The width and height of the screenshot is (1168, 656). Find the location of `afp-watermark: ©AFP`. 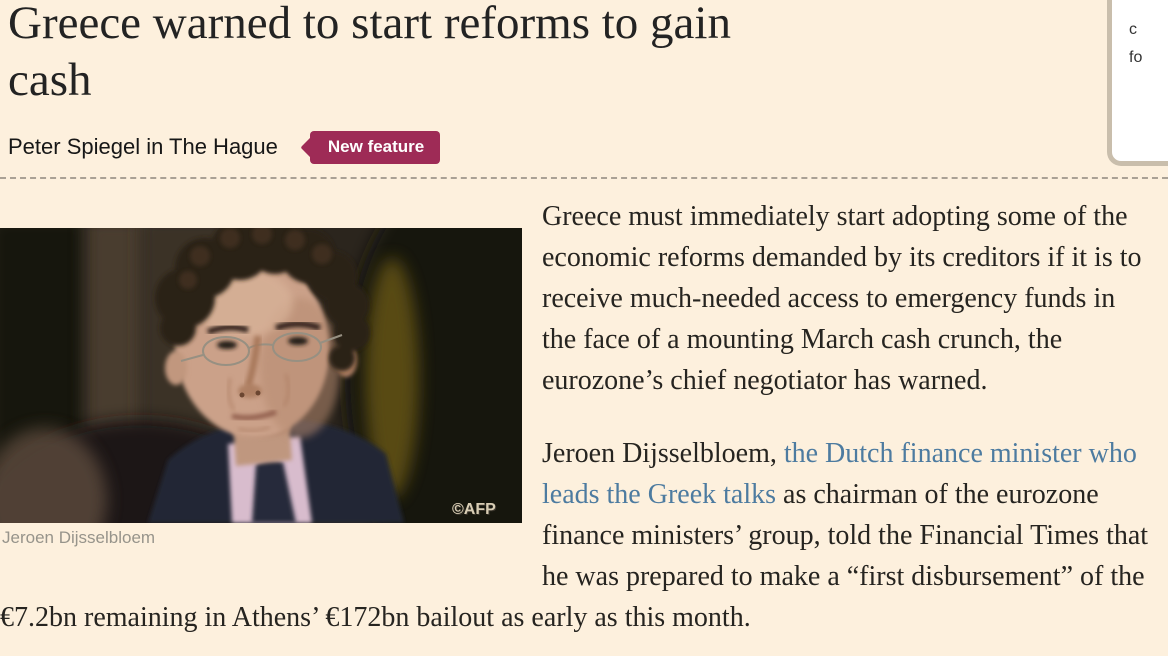

afp-watermark: ©AFP is located at coordinates (474, 509).